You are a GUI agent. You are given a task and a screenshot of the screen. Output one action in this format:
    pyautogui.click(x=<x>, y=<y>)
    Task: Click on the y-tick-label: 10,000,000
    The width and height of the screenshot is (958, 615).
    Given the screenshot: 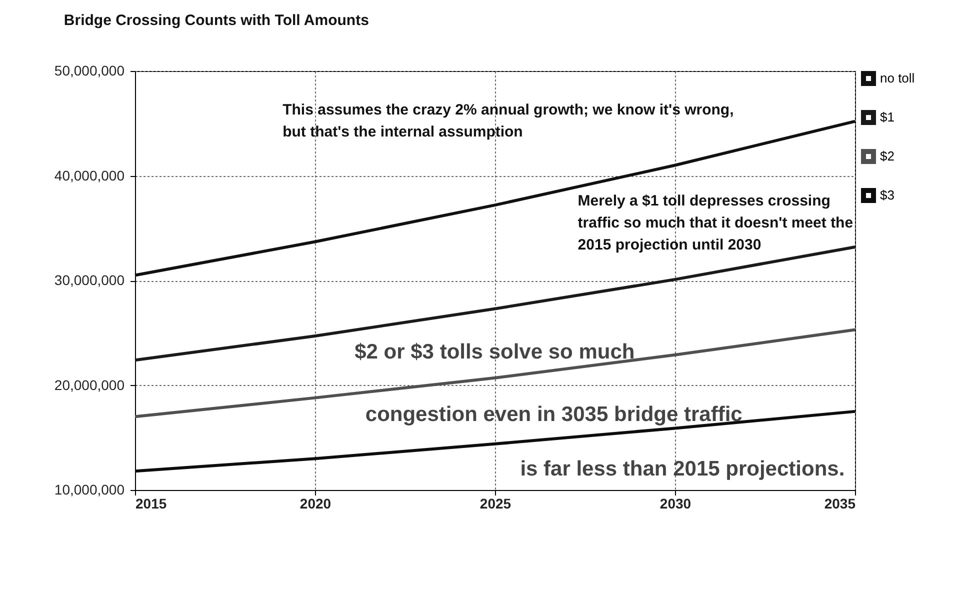 What is the action you would take?
    pyautogui.click(x=89, y=490)
    